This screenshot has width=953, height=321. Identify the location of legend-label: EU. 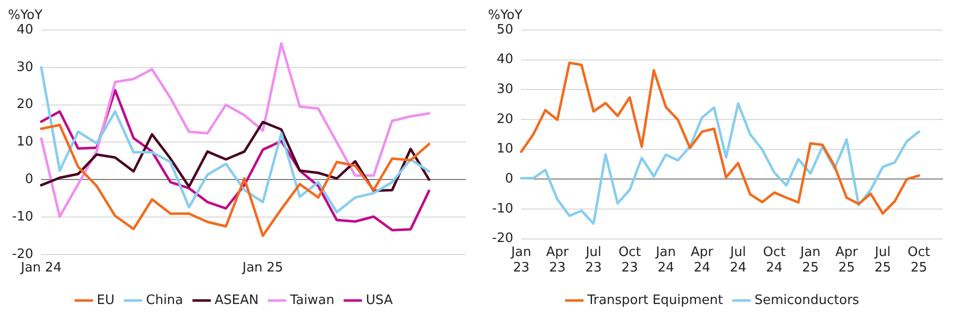
(105, 300).